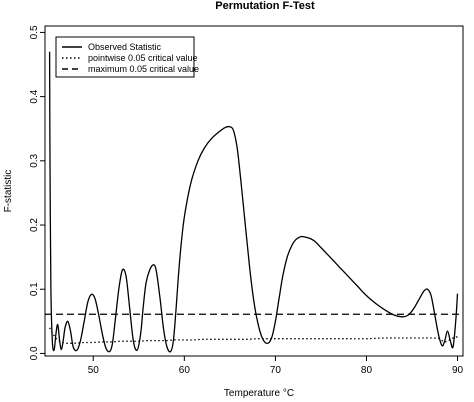  What do you see at coordinates (34, 160) in the screenshot?
I see `y-tick-label: 0.3` at bounding box center [34, 160].